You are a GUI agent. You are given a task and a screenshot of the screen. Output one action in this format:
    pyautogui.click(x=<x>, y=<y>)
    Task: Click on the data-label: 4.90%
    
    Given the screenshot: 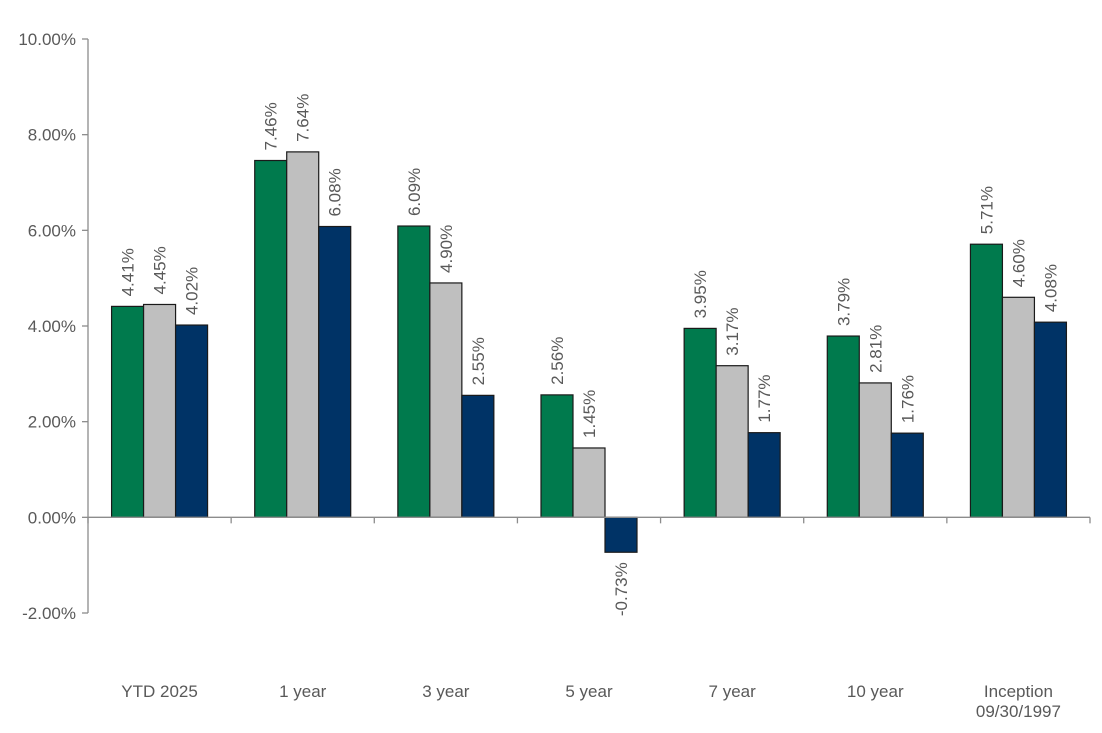 What is the action you would take?
    pyautogui.click(x=446, y=249)
    